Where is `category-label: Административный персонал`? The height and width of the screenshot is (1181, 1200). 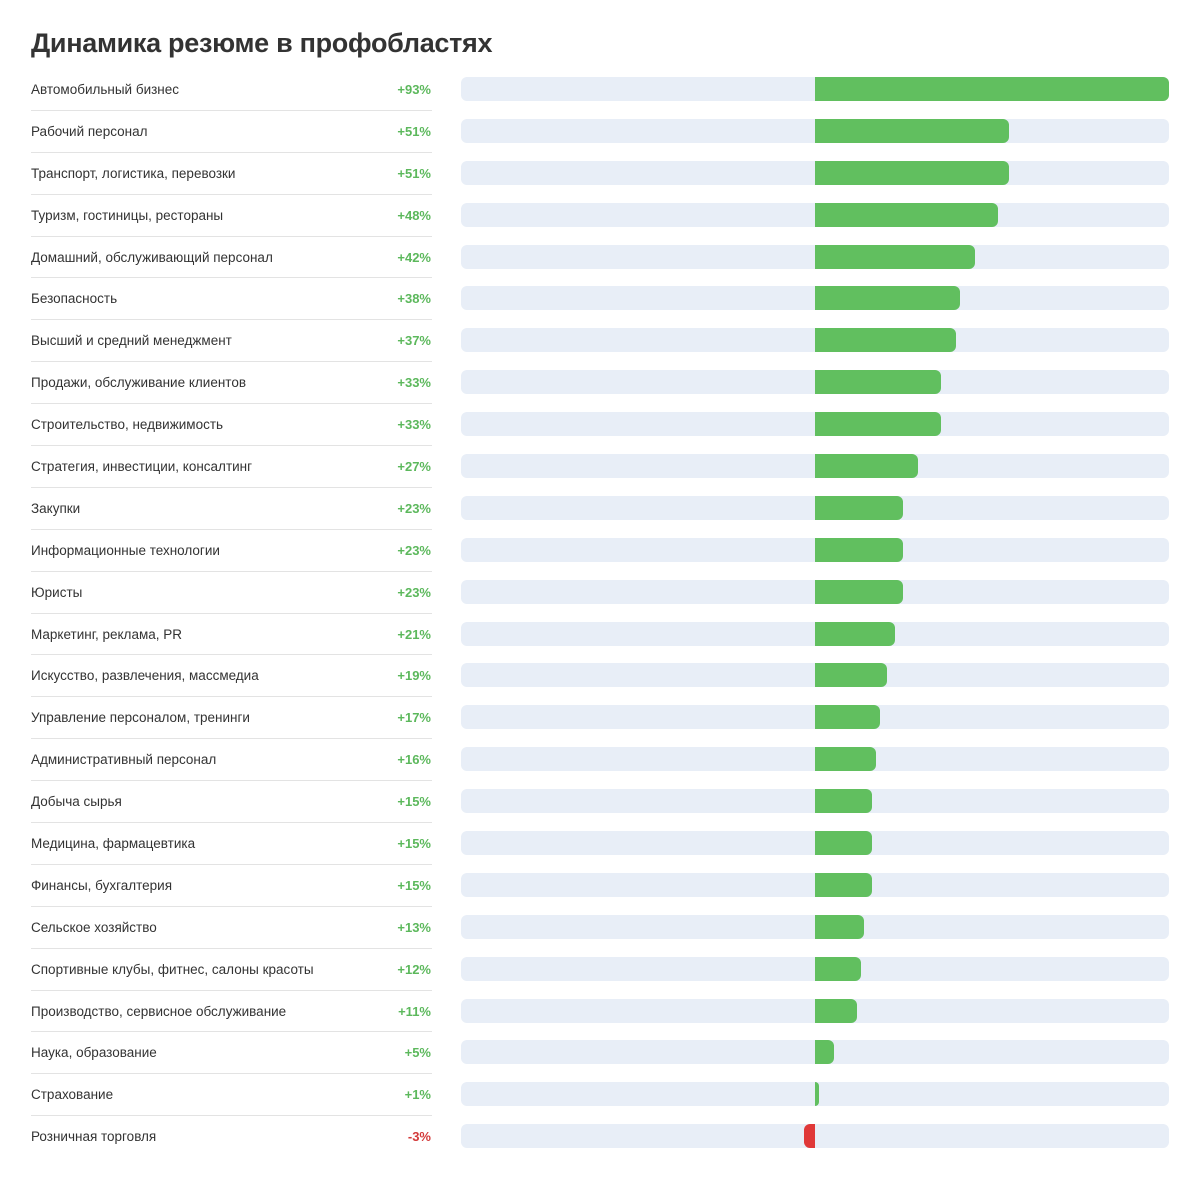
category-label: Административный персонал is located at coordinates (124, 760).